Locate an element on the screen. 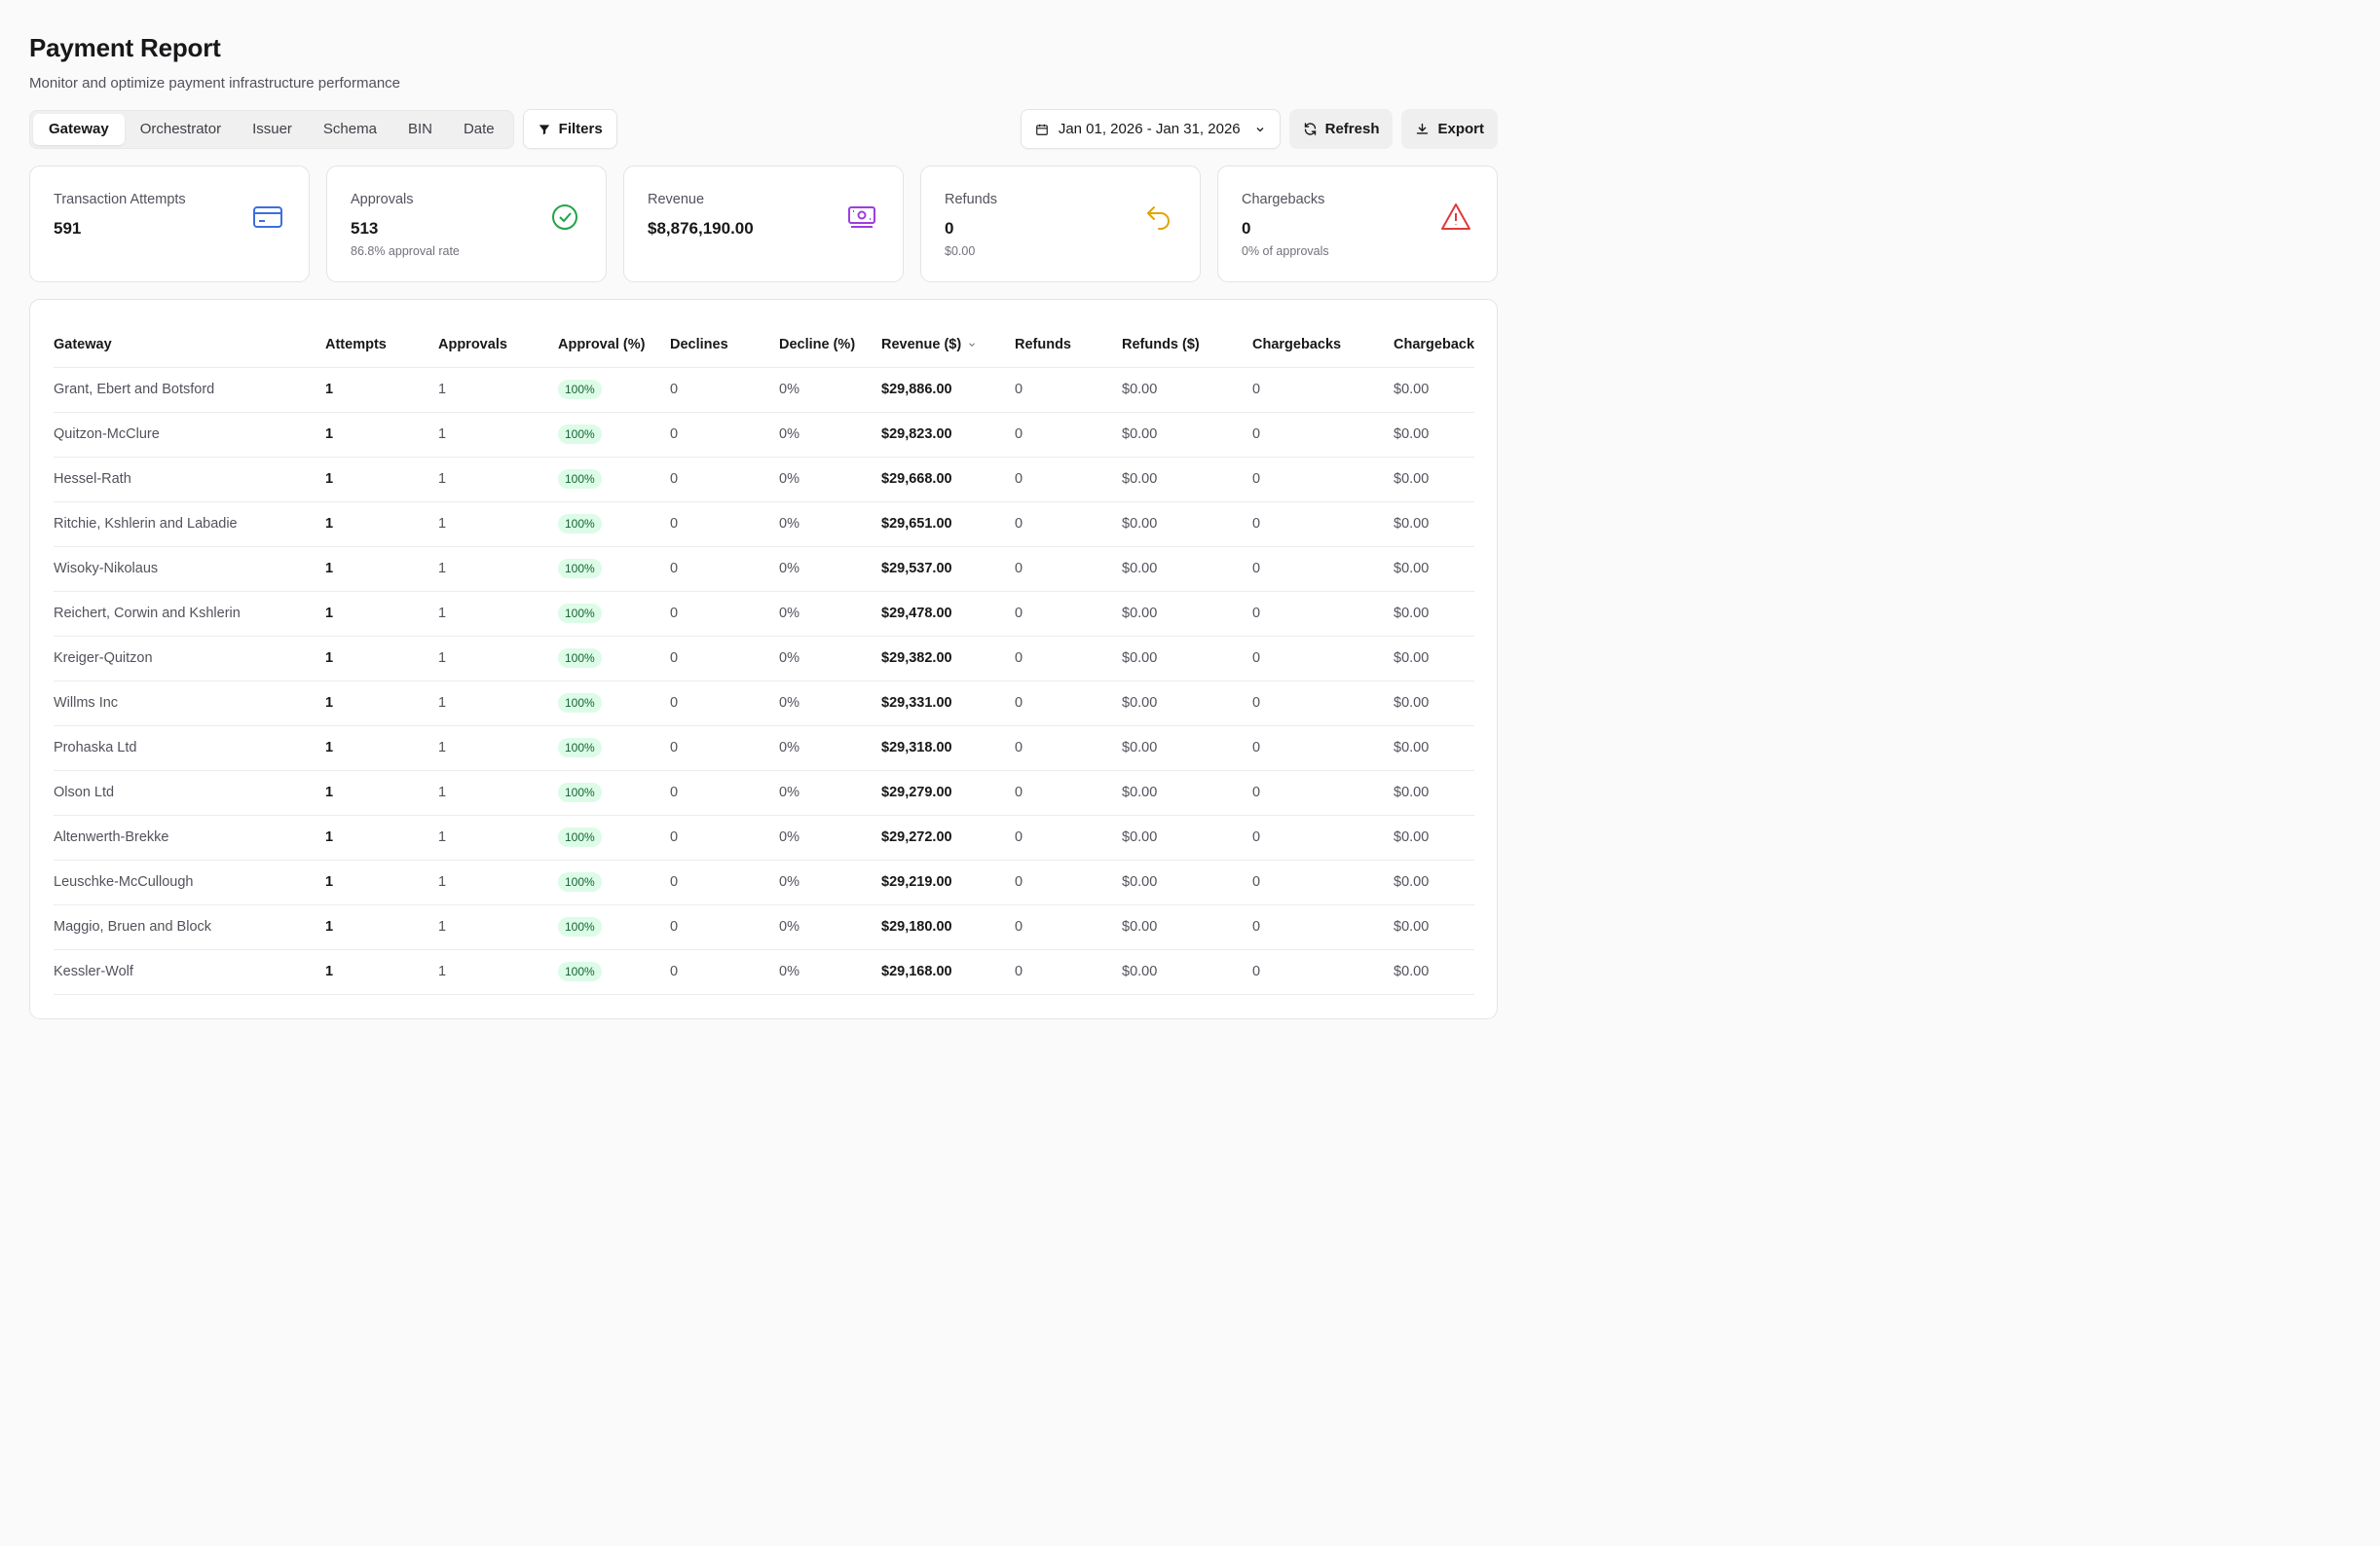  table-row: Olson Ltd 1 1 100% 0 0% $29,279.00 0 $0.00 0 $0.00 is located at coordinates (764, 793).